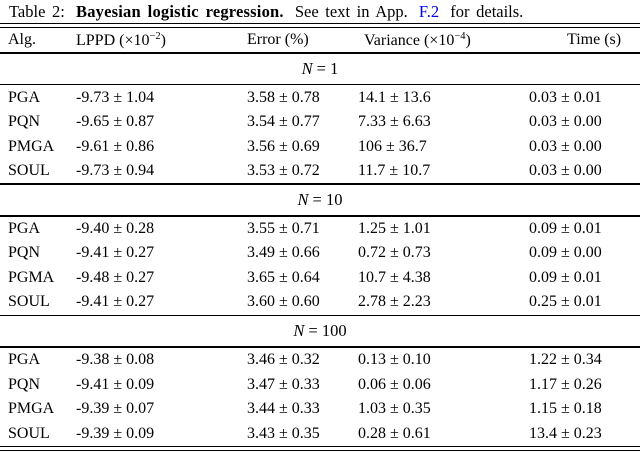 The image size is (640, 453). What do you see at coordinates (115, 97) in the screenshot?
I see `cell-lppd: -9.73 ± 1.04` at bounding box center [115, 97].